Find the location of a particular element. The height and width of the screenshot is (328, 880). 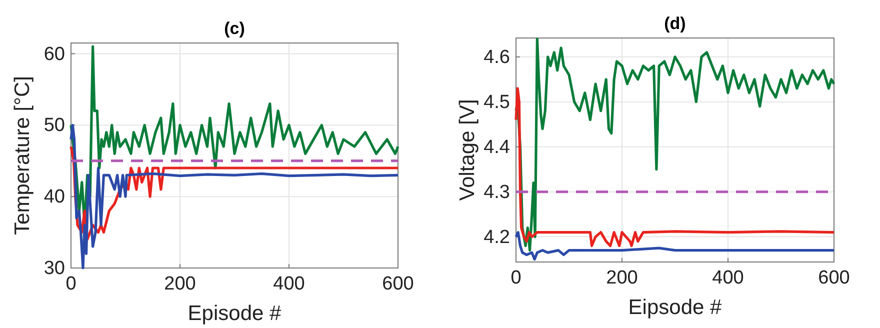

x-axis-title: Episode # is located at coordinates (235, 313).